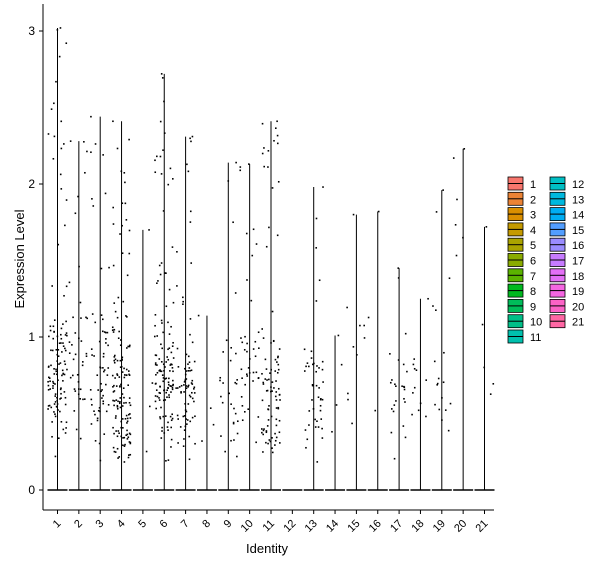 The image size is (600, 568). I want to click on y-tick-label: 2, so click(31, 184).